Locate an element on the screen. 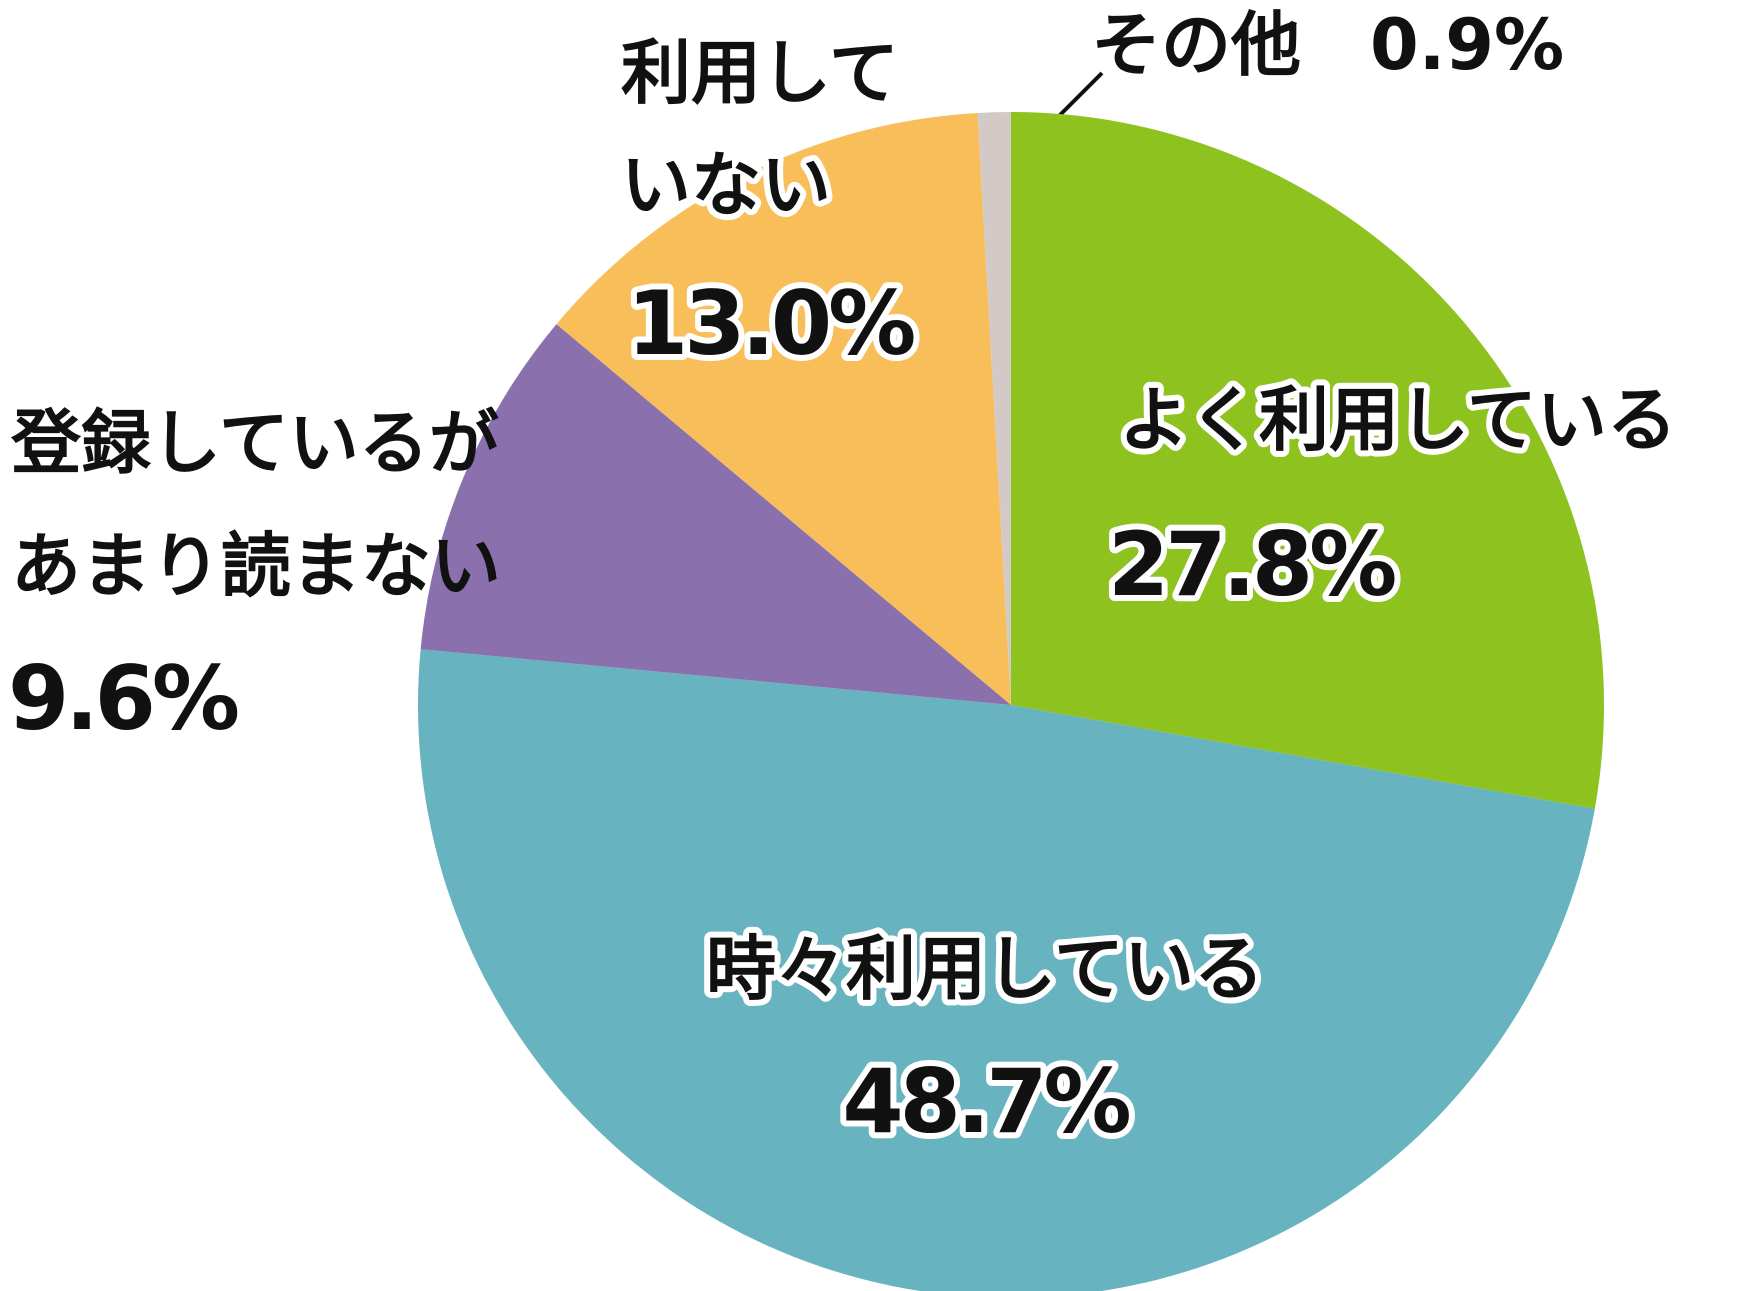 The image size is (1745, 1291). value-label: 27.8% is located at coordinates (1251, 564).